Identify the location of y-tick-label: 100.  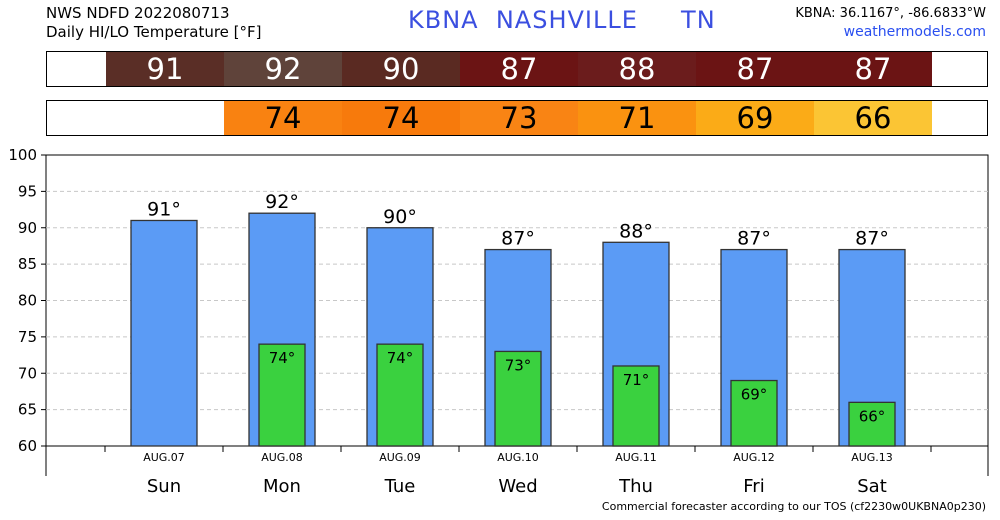
(22, 155).